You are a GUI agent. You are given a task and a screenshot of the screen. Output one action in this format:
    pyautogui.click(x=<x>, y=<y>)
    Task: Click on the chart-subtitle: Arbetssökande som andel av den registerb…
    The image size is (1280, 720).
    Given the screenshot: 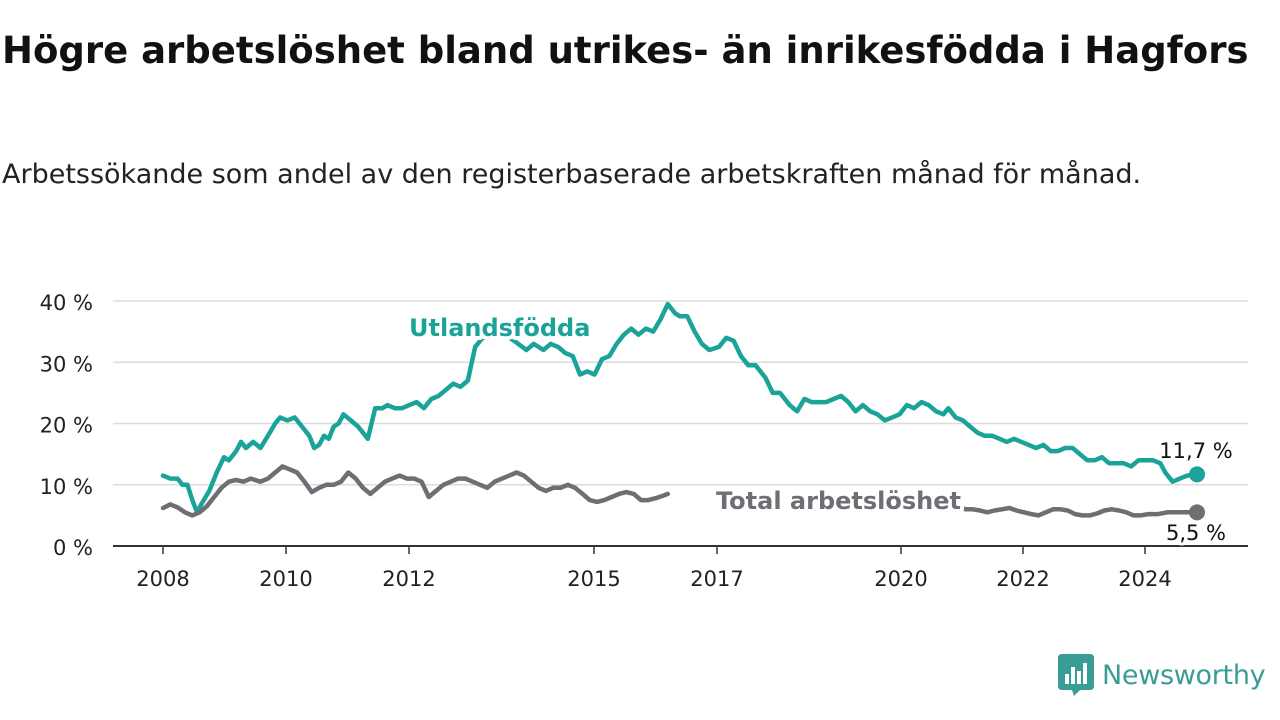 What is the action you would take?
    pyautogui.click(x=572, y=174)
    